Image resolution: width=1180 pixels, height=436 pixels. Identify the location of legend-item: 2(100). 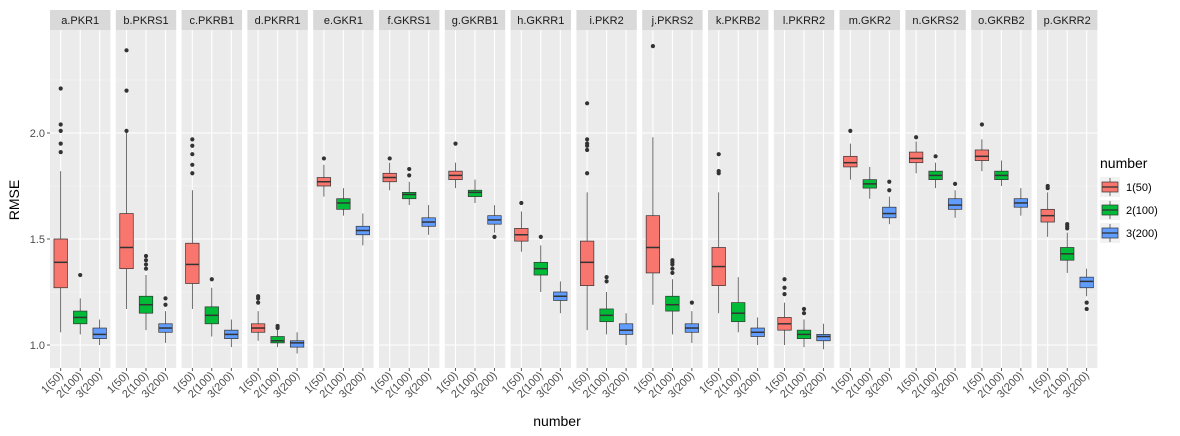
(1129, 210).